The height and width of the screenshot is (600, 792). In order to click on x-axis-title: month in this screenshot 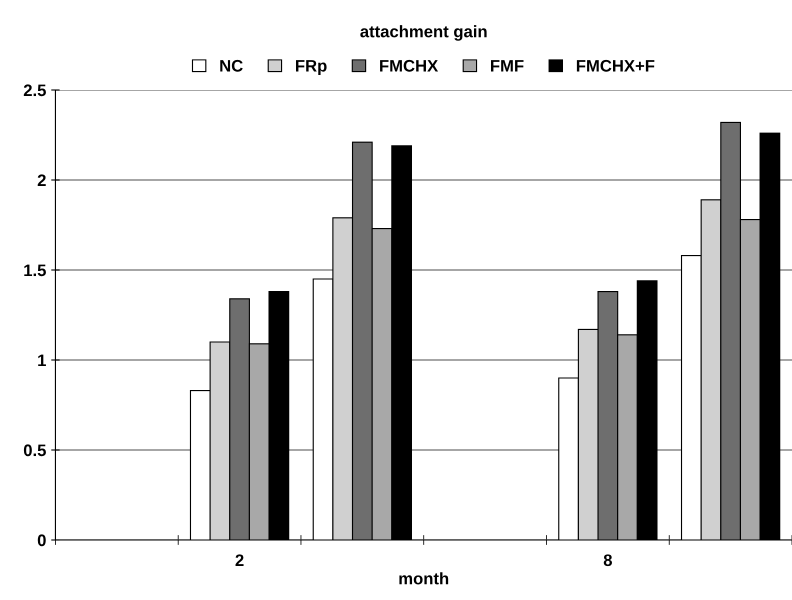, I will do `click(423, 578)`.